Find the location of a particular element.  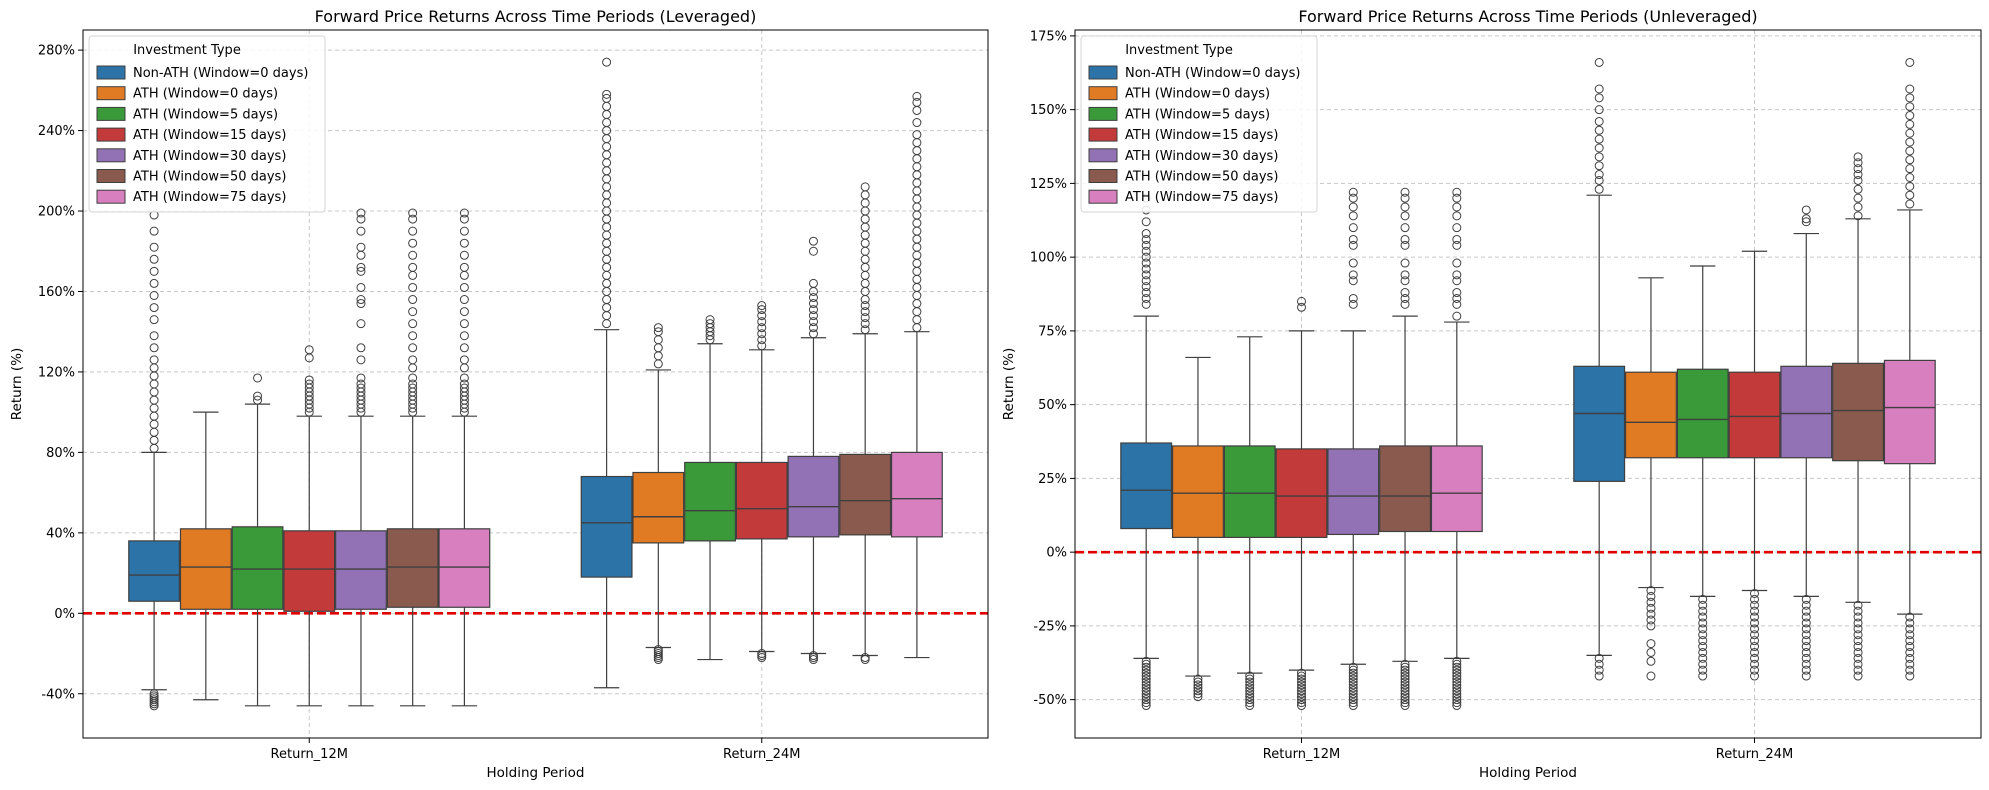

y-axis-label: Return (%) is located at coordinates (1009, 384).